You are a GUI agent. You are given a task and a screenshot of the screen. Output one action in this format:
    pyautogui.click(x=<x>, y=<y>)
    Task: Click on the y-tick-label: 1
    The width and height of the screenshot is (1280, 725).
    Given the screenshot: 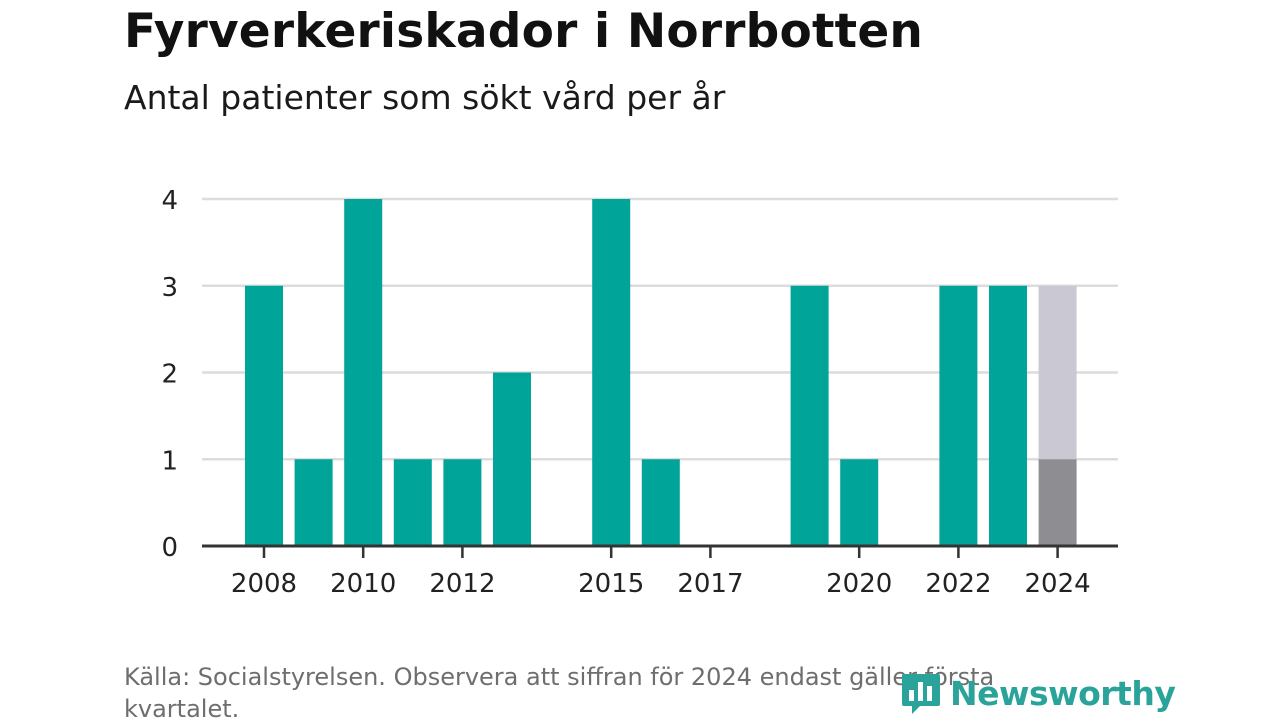 What is the action you would take?
    pyautogui.click(x=169, y=461)
    